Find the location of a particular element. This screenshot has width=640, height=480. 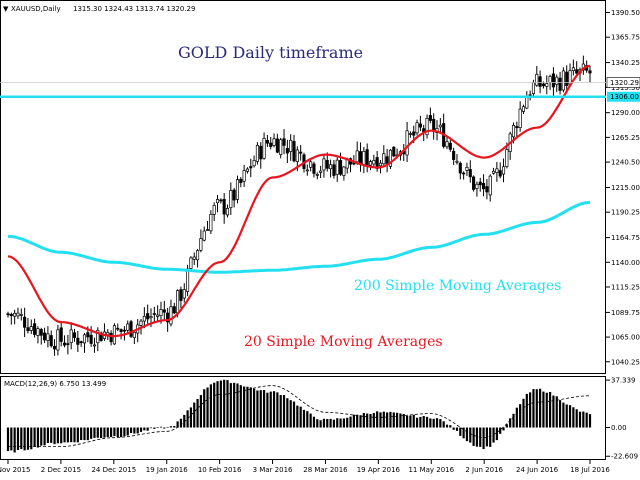

svg-text: 1320.29 is located at coordinates (624, 83).